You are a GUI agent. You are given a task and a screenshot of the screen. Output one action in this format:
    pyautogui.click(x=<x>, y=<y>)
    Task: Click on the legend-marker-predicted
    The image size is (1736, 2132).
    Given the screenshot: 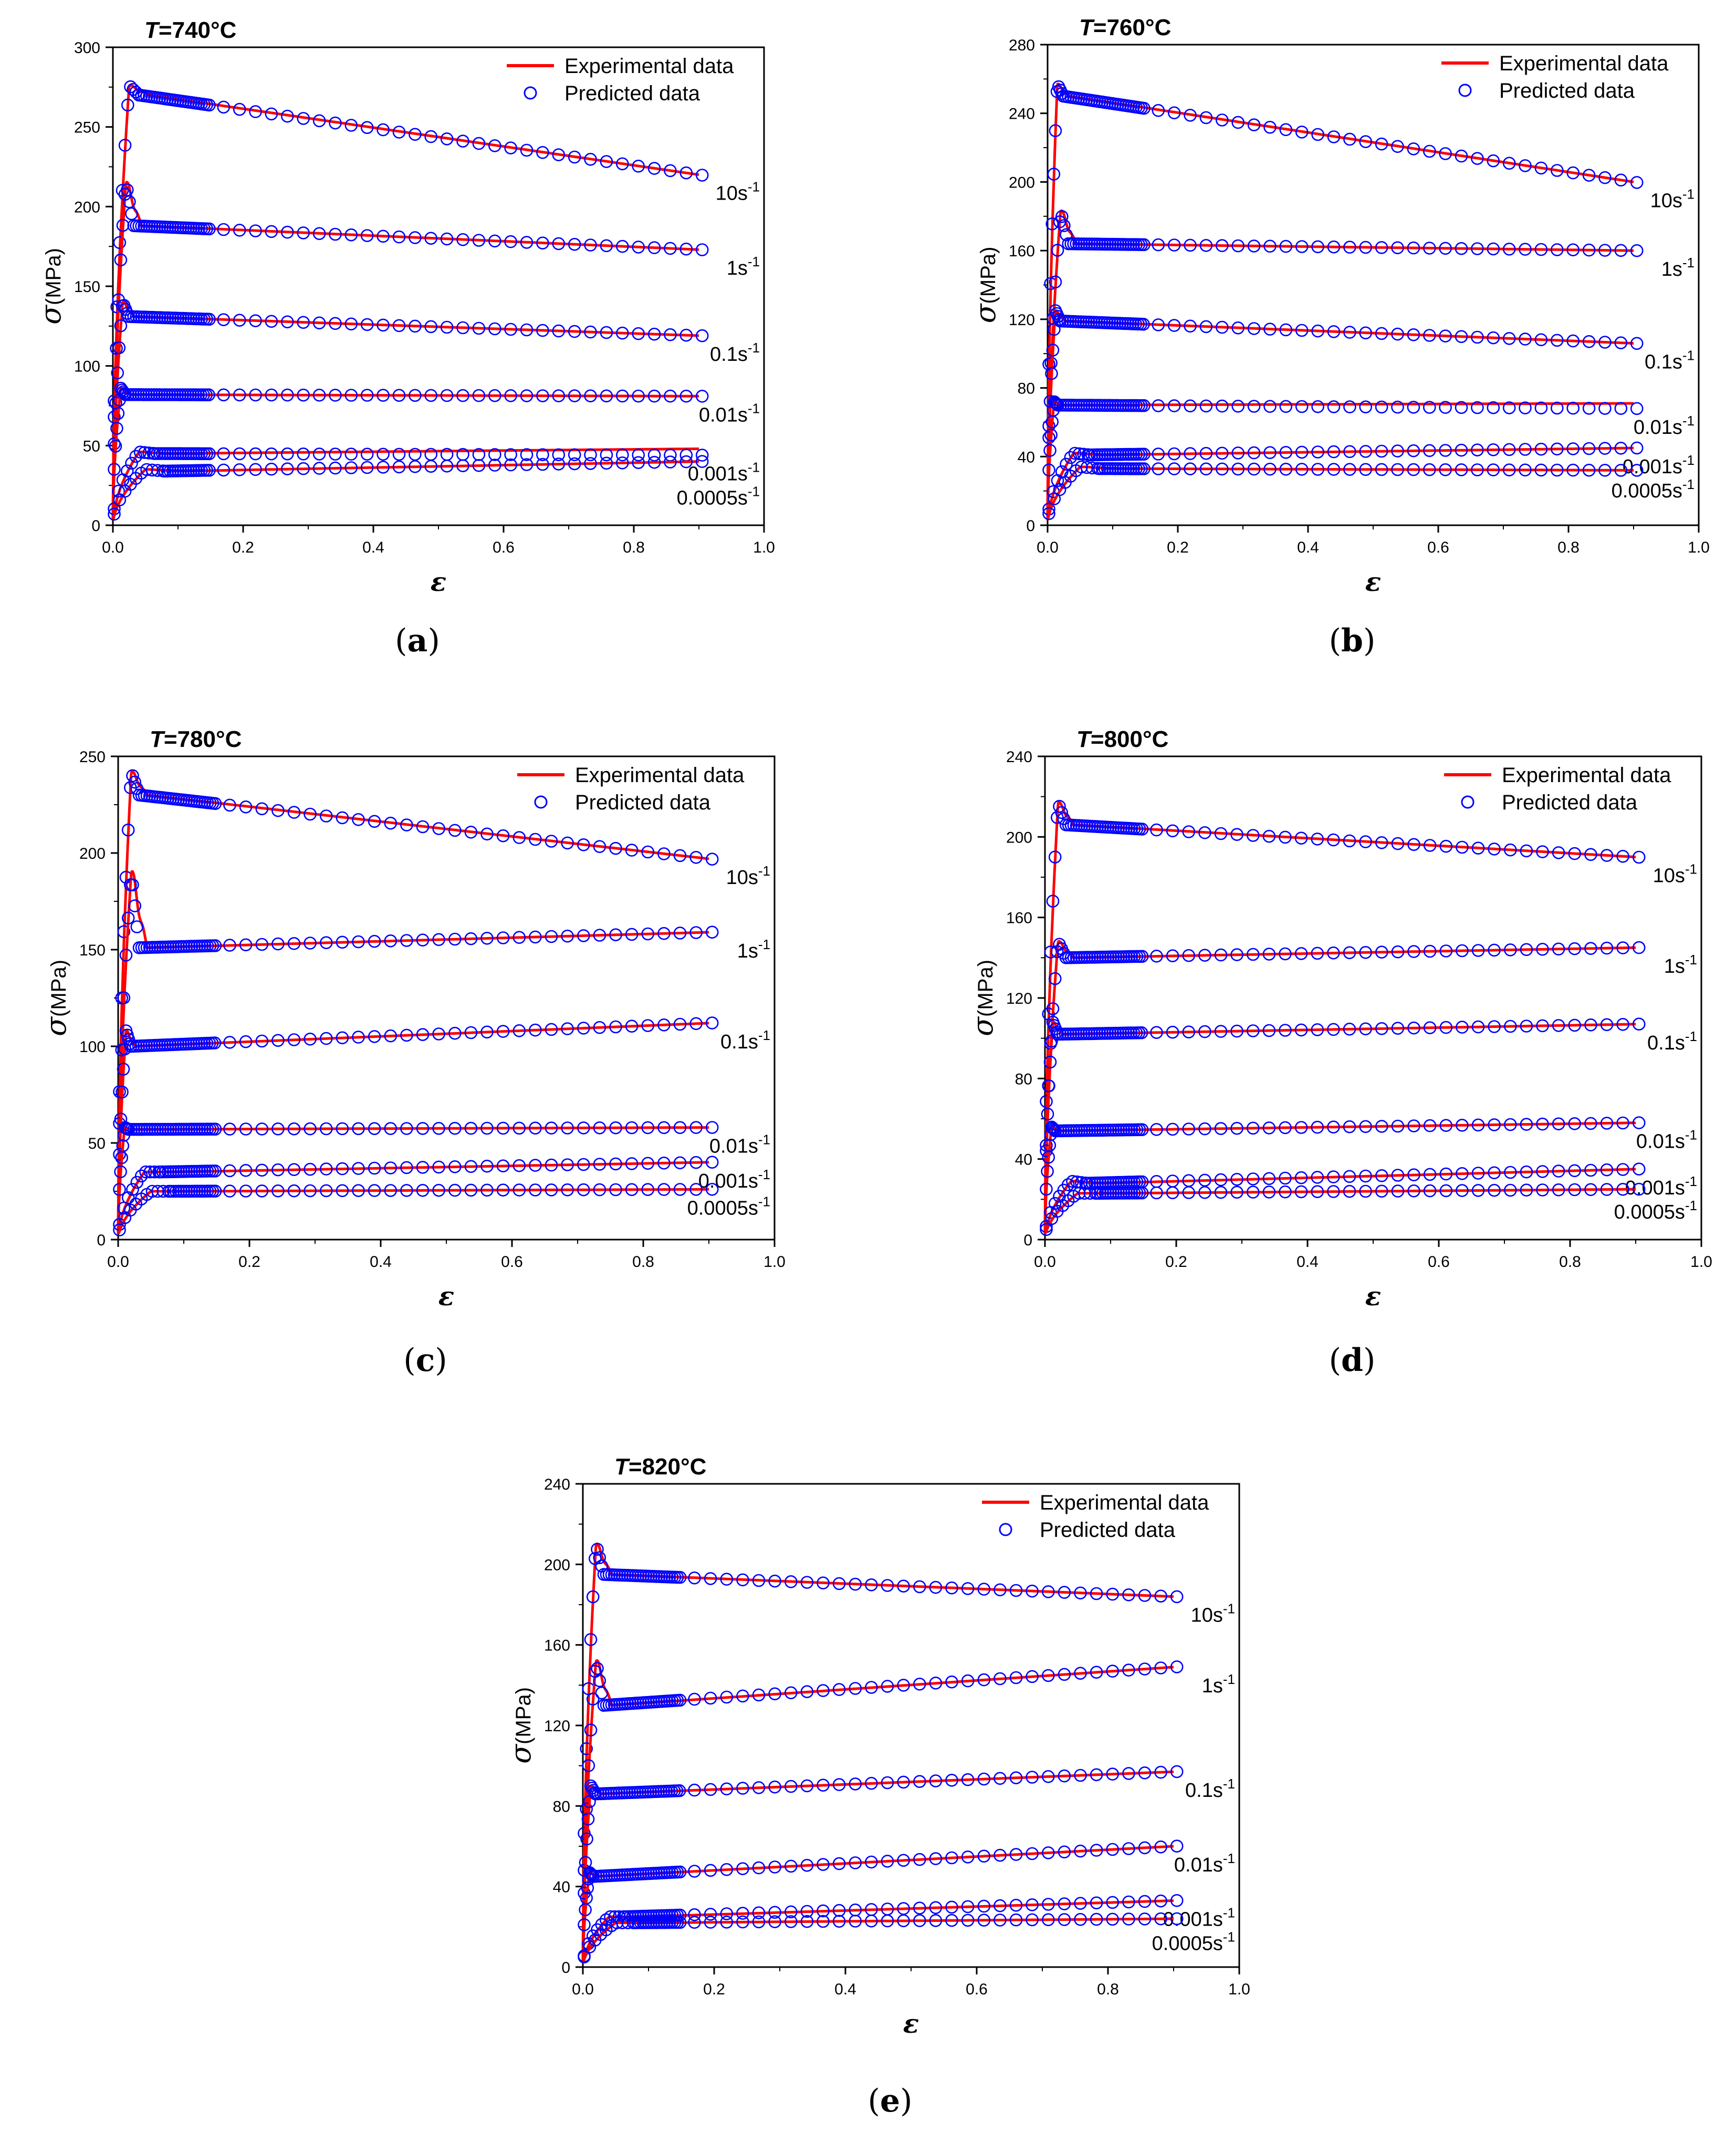 What is the action you would take?
    pyautogui.click(x=1468, y=802)
    